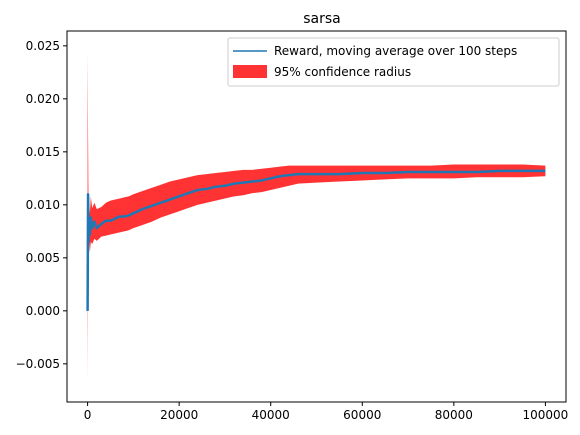 The width and height of the screenshot is (580, 435). What do you see at coordinates (43, 99) in the screenshot?
I see `y-tick-label: 0.020` at bounding box center [43, 99].